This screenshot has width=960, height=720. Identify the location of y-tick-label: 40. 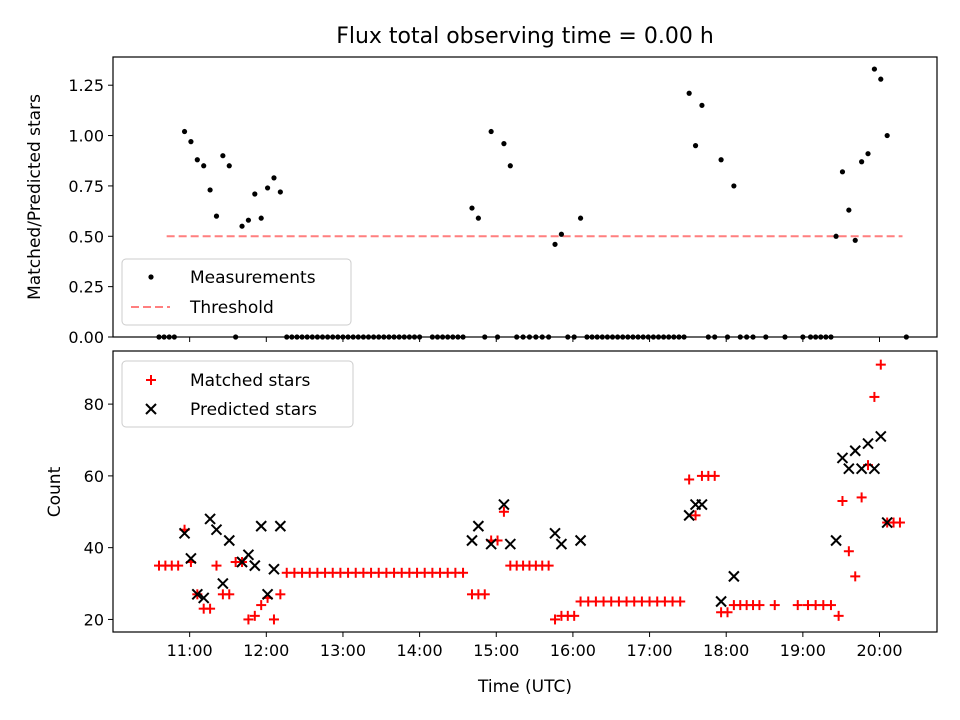
(94, 548).